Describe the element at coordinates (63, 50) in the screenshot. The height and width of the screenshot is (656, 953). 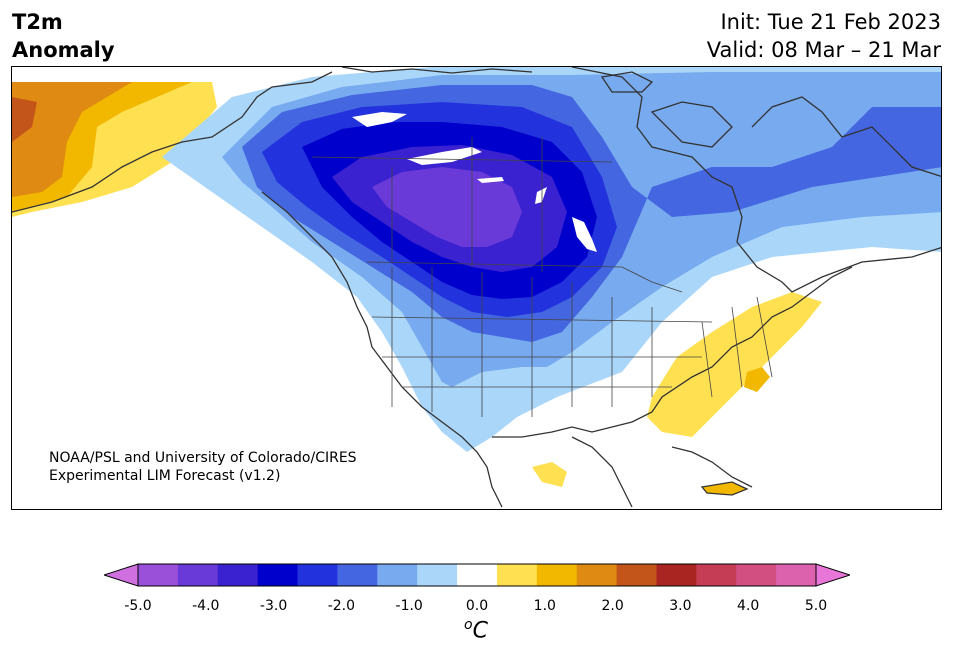
I see `title-line-2: Anomaly` at that location.